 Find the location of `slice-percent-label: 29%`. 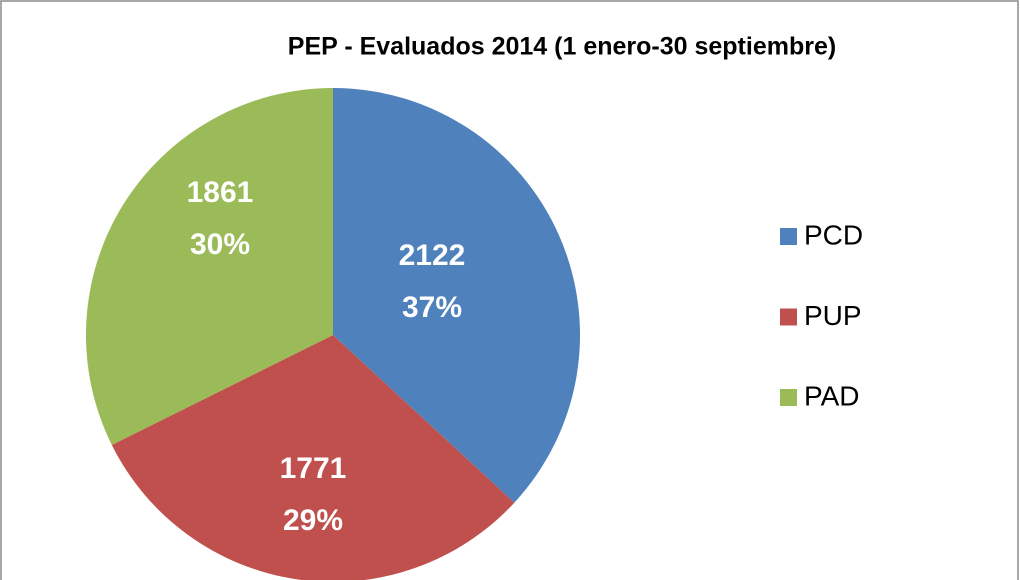

slice-percent-label: 29% is located at coordinates (313, 520).